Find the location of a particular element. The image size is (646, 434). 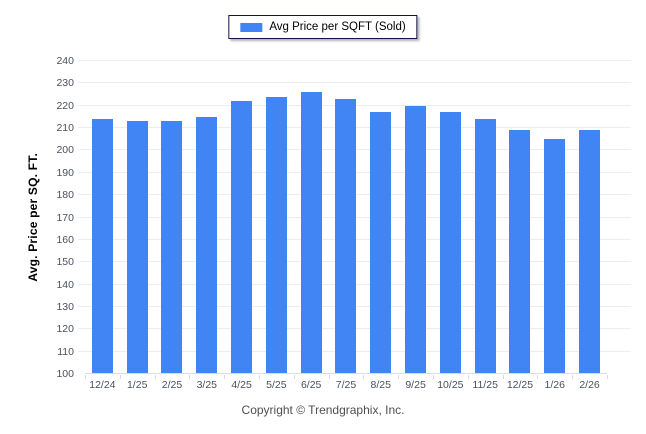

y-tick-label-220: 220 is located at coordinates (65, 105).